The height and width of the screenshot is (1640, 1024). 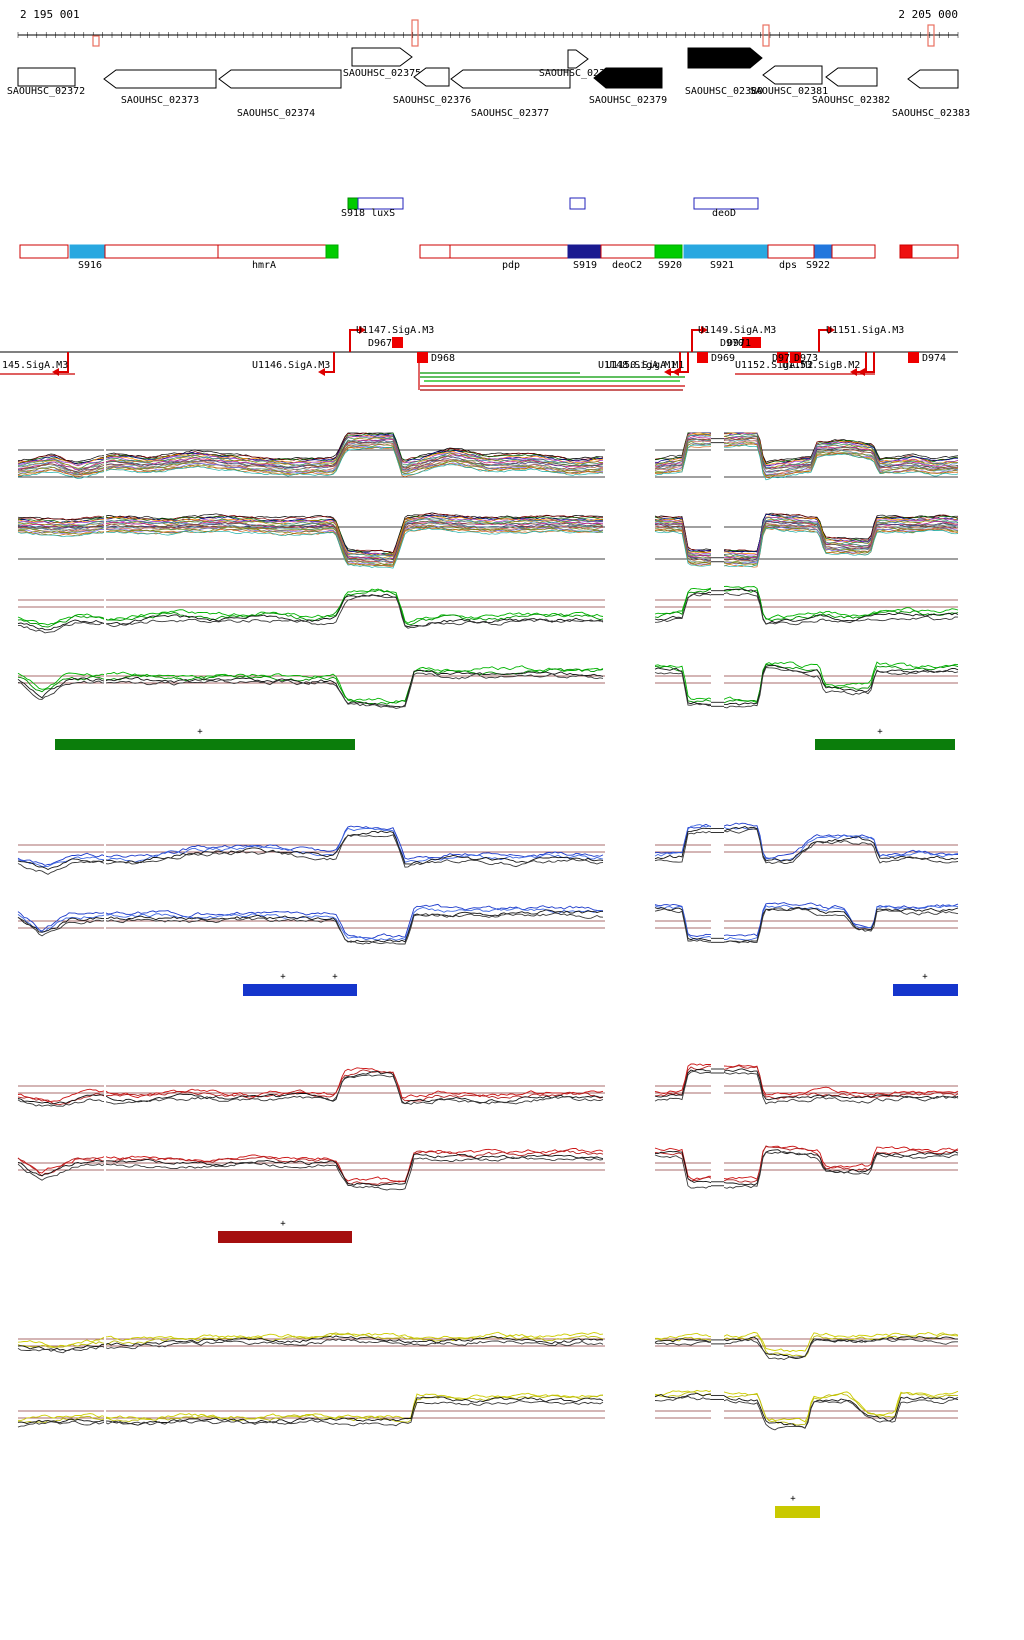 I want to click on tss-flag-145.SigA.M3, so click(x=64, y=362).